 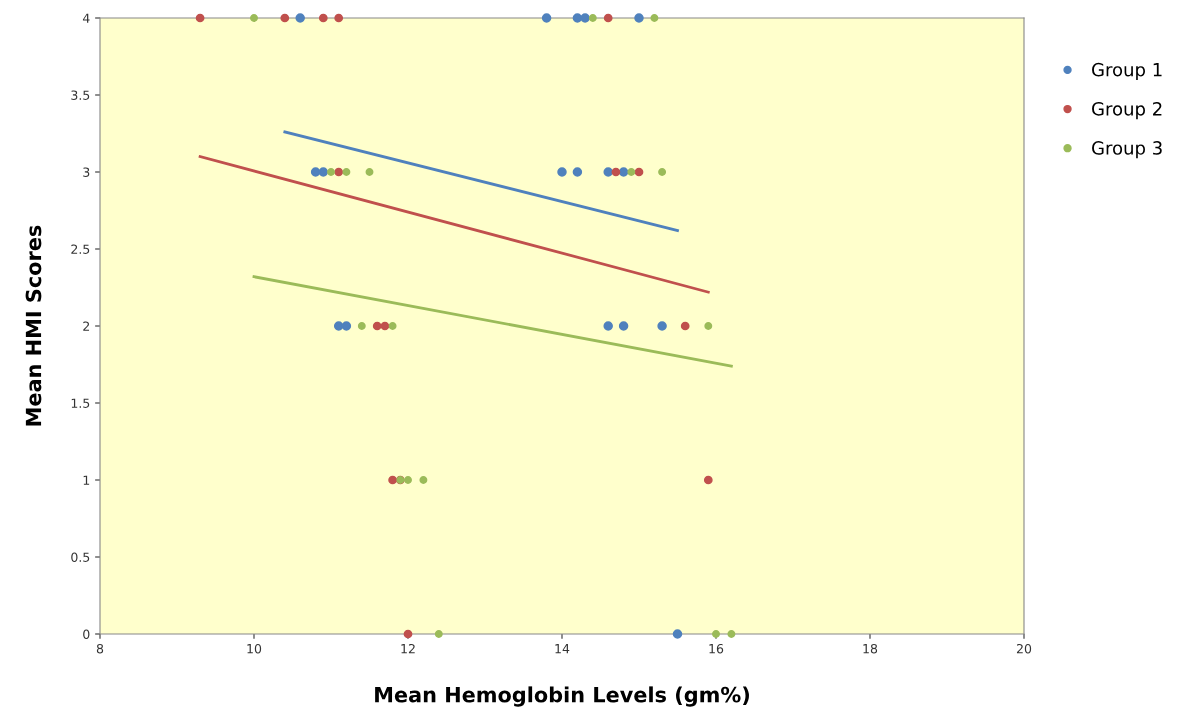 What do you see at coordinates (86, 480) in the screenshot?
I see `y-tick-label: 1` at bounding box center [86, 480].